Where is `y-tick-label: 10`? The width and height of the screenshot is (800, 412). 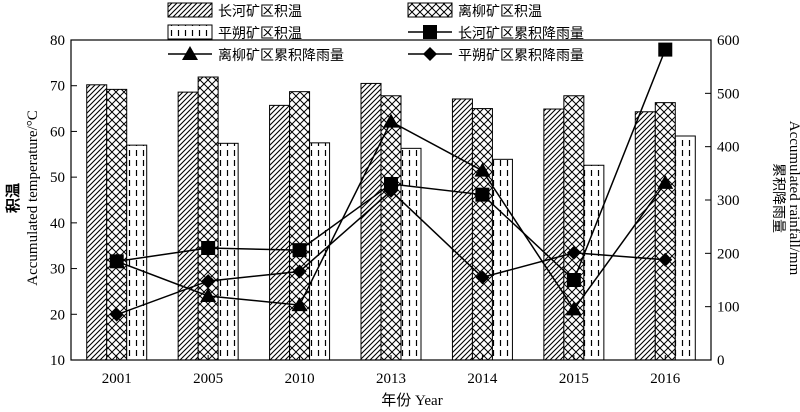 y-tick-label: 10 is located at coordinates (57, 361).